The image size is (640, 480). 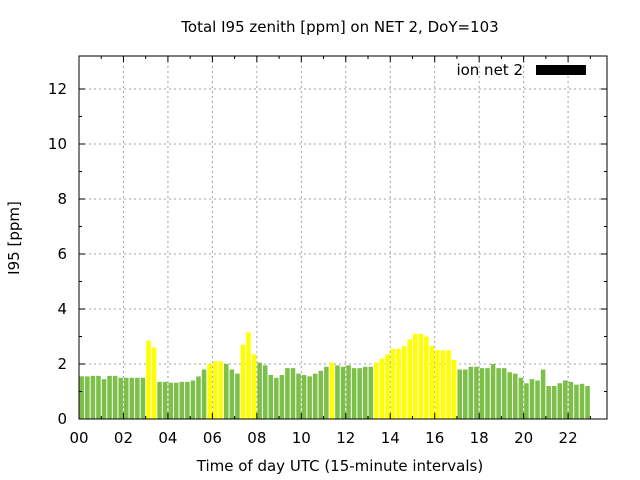 What do you see at coordinates (479, 438) in the screenshot?
I see `x-tick-label: 18` at bounding box center [479, 438].